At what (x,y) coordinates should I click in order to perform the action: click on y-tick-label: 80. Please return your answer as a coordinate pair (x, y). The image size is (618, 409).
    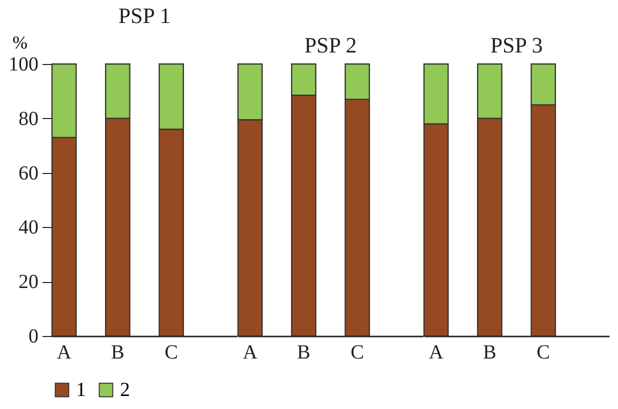
    Looking at the image, I should click on (28, 119).